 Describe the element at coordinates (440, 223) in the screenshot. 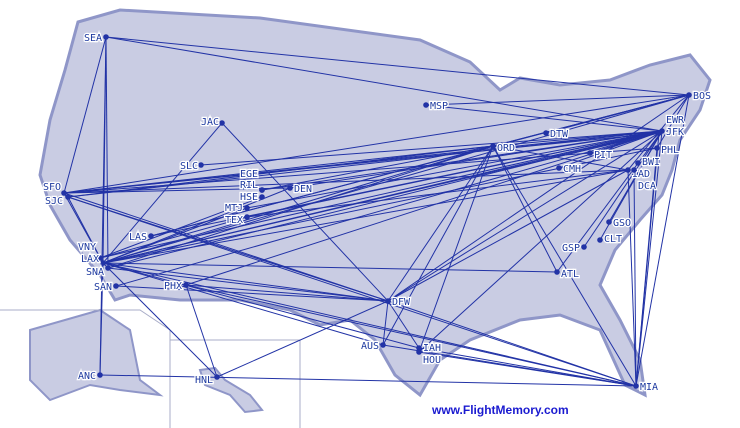

I see `route-ord-dfw` at that location.